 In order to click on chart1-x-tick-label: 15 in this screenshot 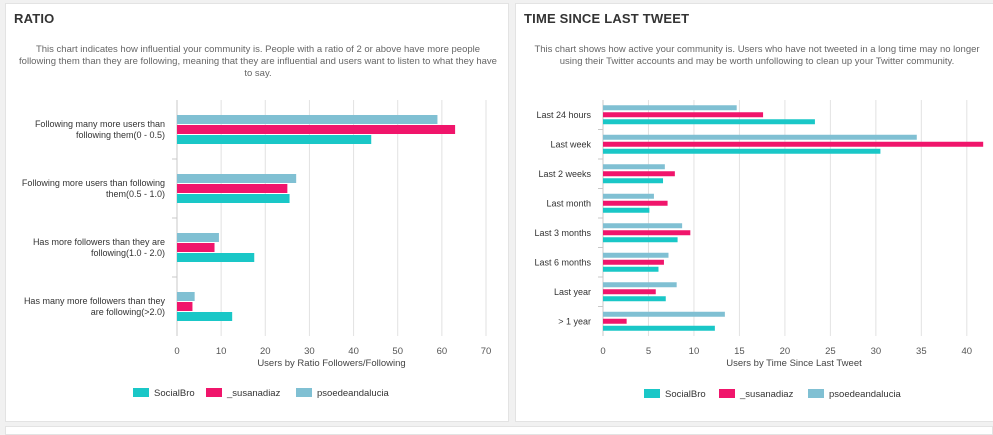, I will do `click(739, 351)`.